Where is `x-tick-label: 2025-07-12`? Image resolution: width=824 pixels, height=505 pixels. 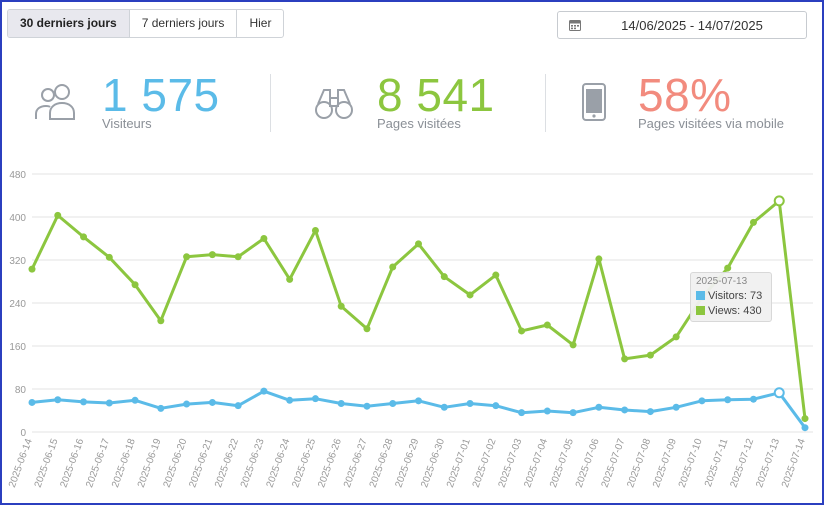
x-tick-label: 2025-07-12 is located at coordinates (742, 463).